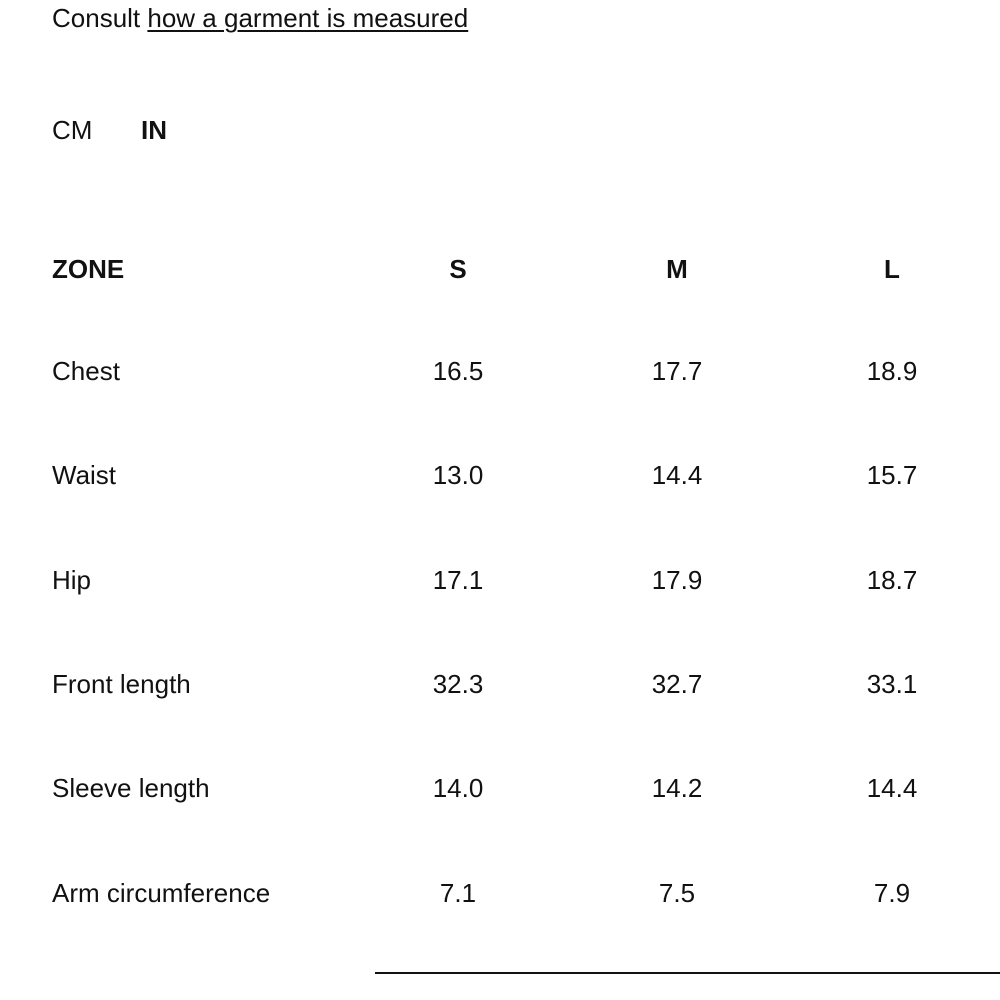  What do you see at coordinates (72, 579) in the screenshot?
I see `zone-label: Hip` at bounding box center [72, 579].